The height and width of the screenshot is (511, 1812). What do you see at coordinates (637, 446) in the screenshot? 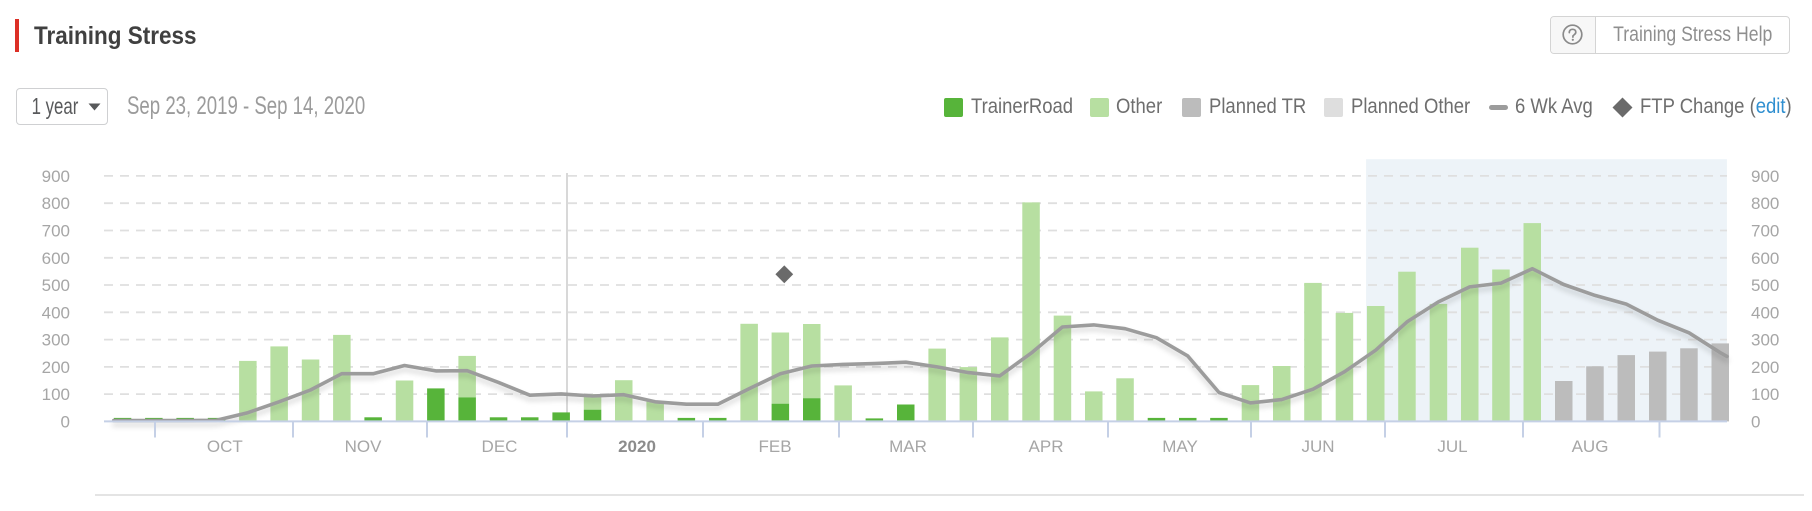
I see `svg-text: 2020` at bounding box center [637, 446].